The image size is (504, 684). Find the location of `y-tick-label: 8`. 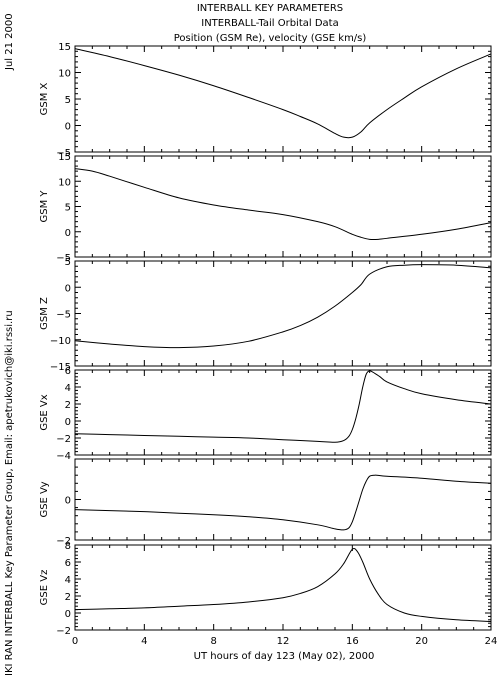

y-tick-label: 8 is located at coordinates (68, 546).